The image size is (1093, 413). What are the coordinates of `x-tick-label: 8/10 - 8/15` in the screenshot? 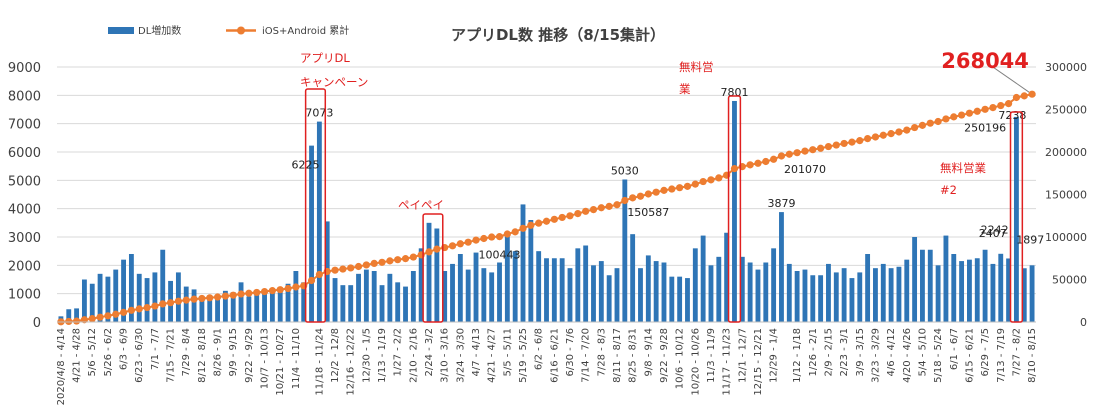 It's located at (1032, 355).